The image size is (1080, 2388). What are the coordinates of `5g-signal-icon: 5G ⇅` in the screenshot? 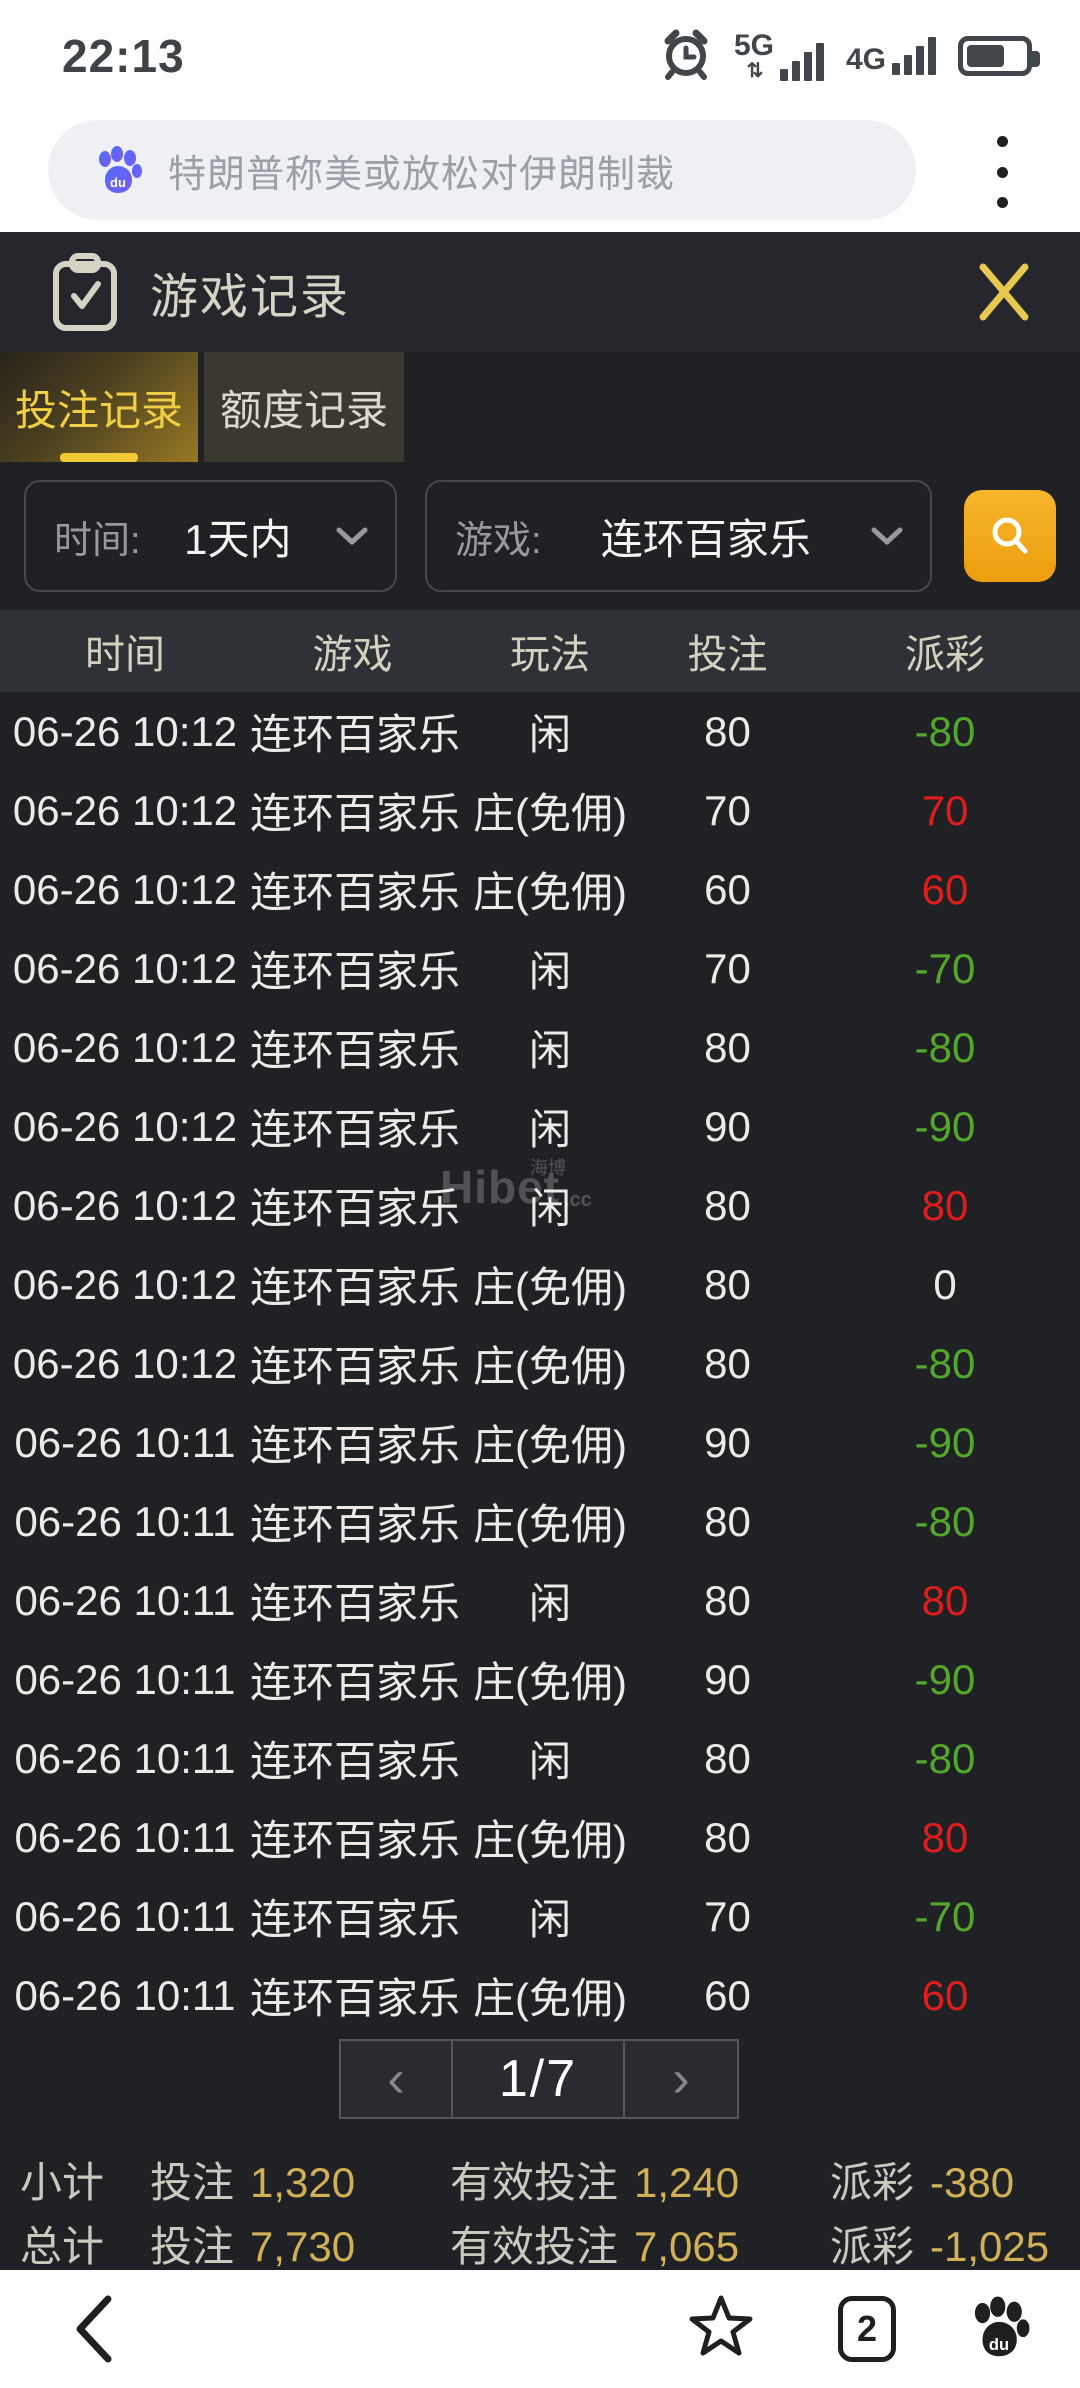 It's located at (779, 56).